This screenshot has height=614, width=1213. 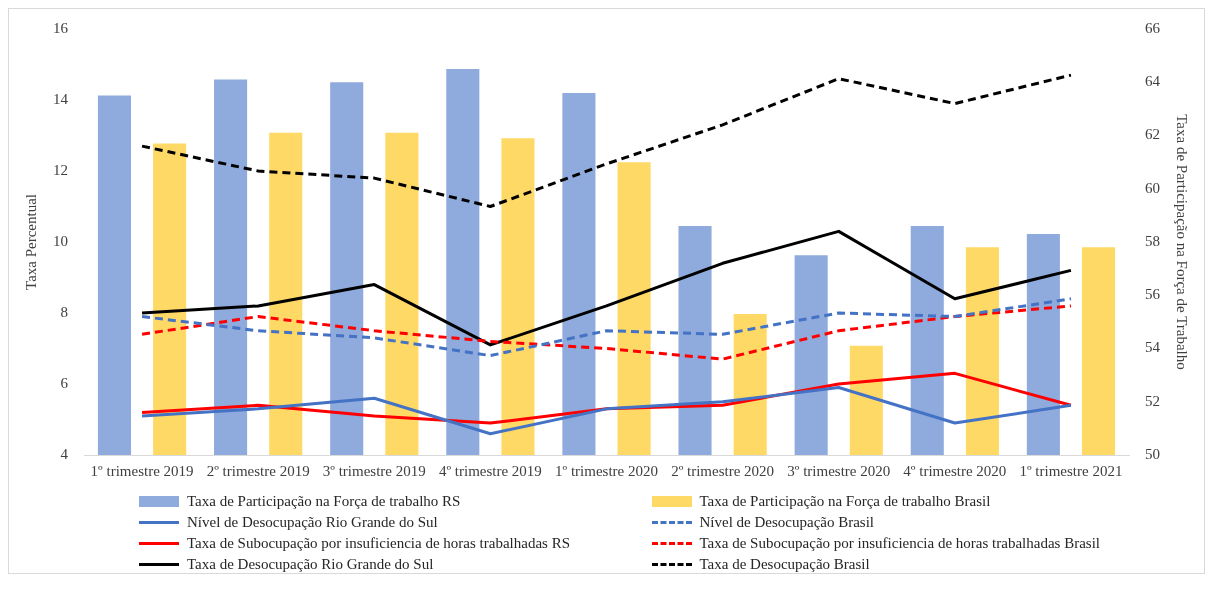 I want to click on x-tick-label: 2º trimestre 2019, so click(x=258, y=470).